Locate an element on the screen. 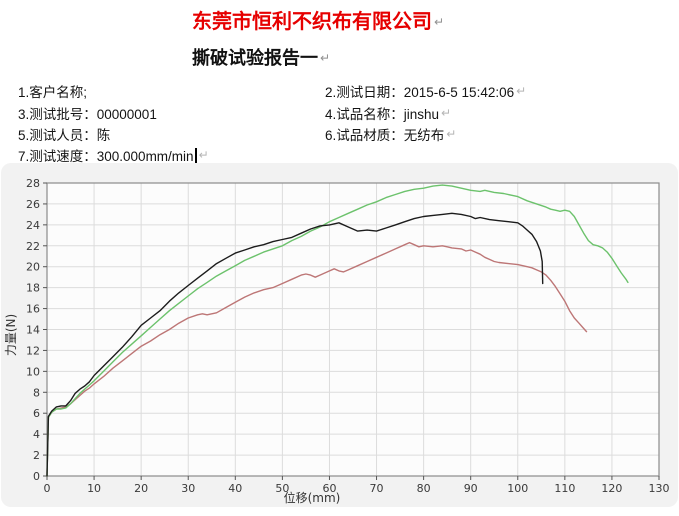 The height and width of the screenshot is (516, 679). field-customer-name: 1.客户名称; is located at coordinates (53, 92).